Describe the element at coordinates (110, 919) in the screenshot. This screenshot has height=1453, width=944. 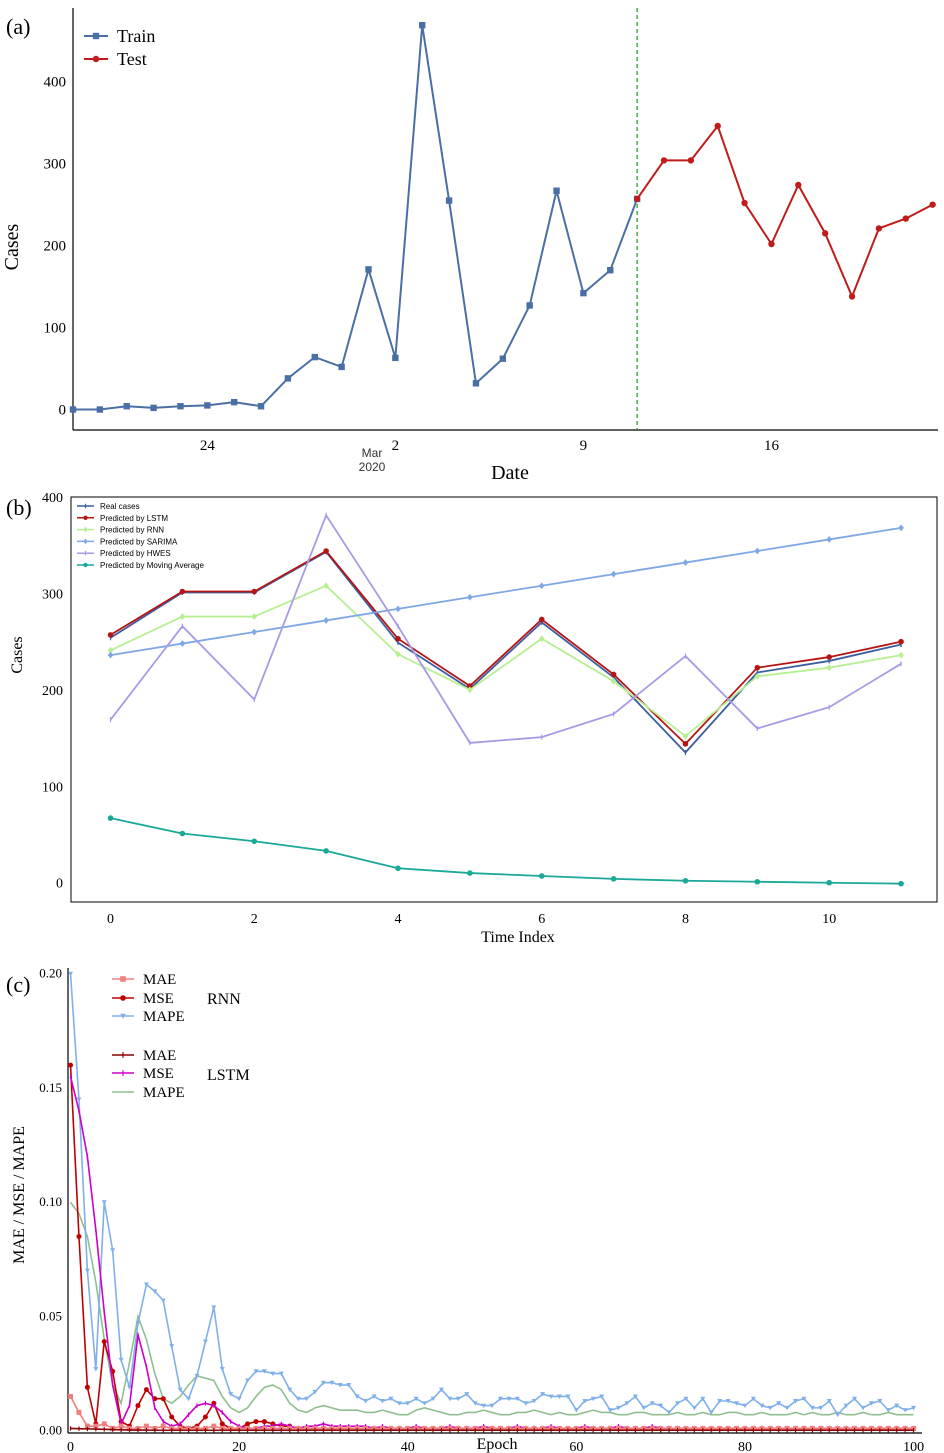
I see `b-xtick-label-0: 0` at that location.